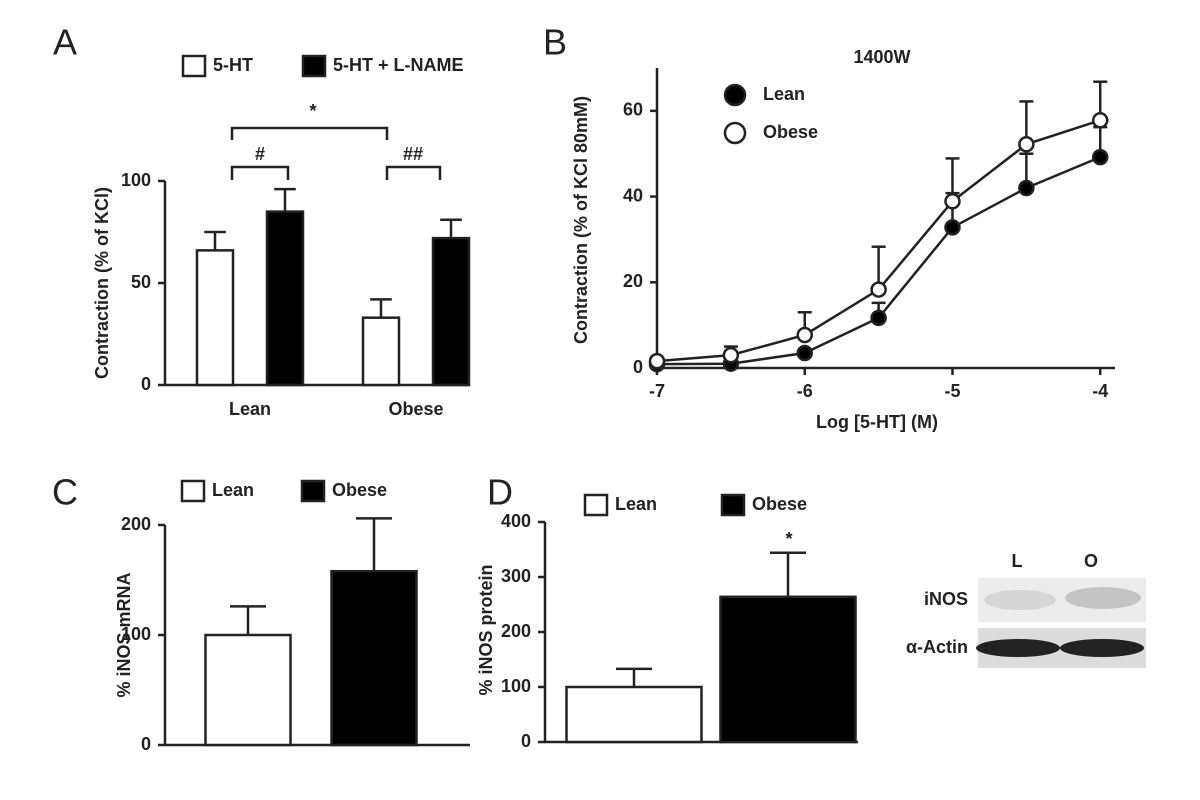  Describe the element at coordinates (415, 409) in the screenshot. I see `x-tick-label: Obese` at that location.